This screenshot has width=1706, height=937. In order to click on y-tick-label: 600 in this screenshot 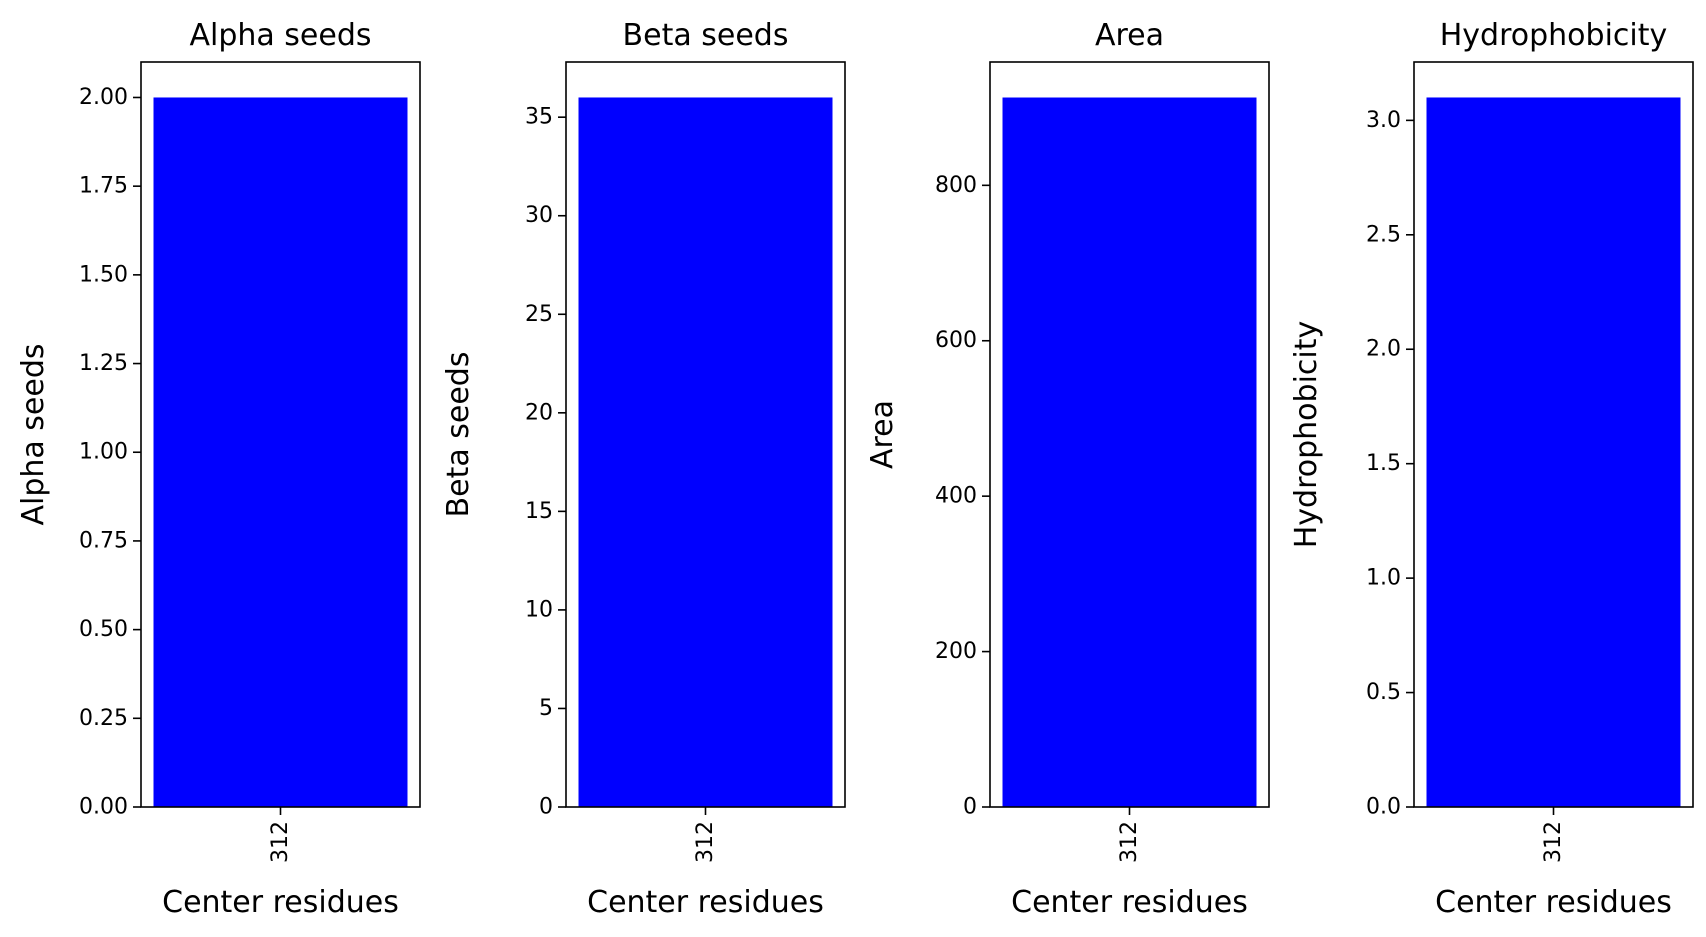, I will do `click(956, 340)`.